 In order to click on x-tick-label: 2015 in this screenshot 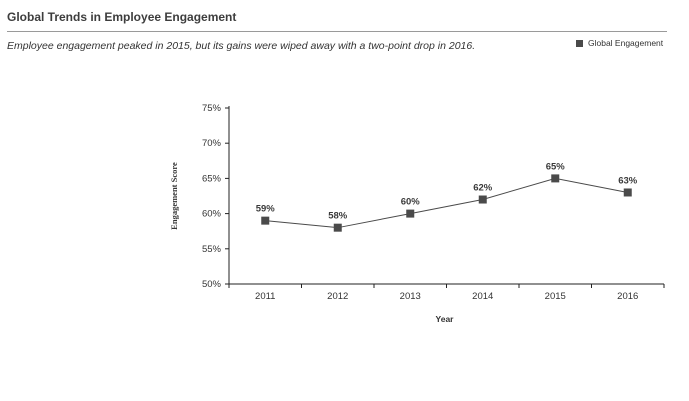, I will do `click(555, 296)`.